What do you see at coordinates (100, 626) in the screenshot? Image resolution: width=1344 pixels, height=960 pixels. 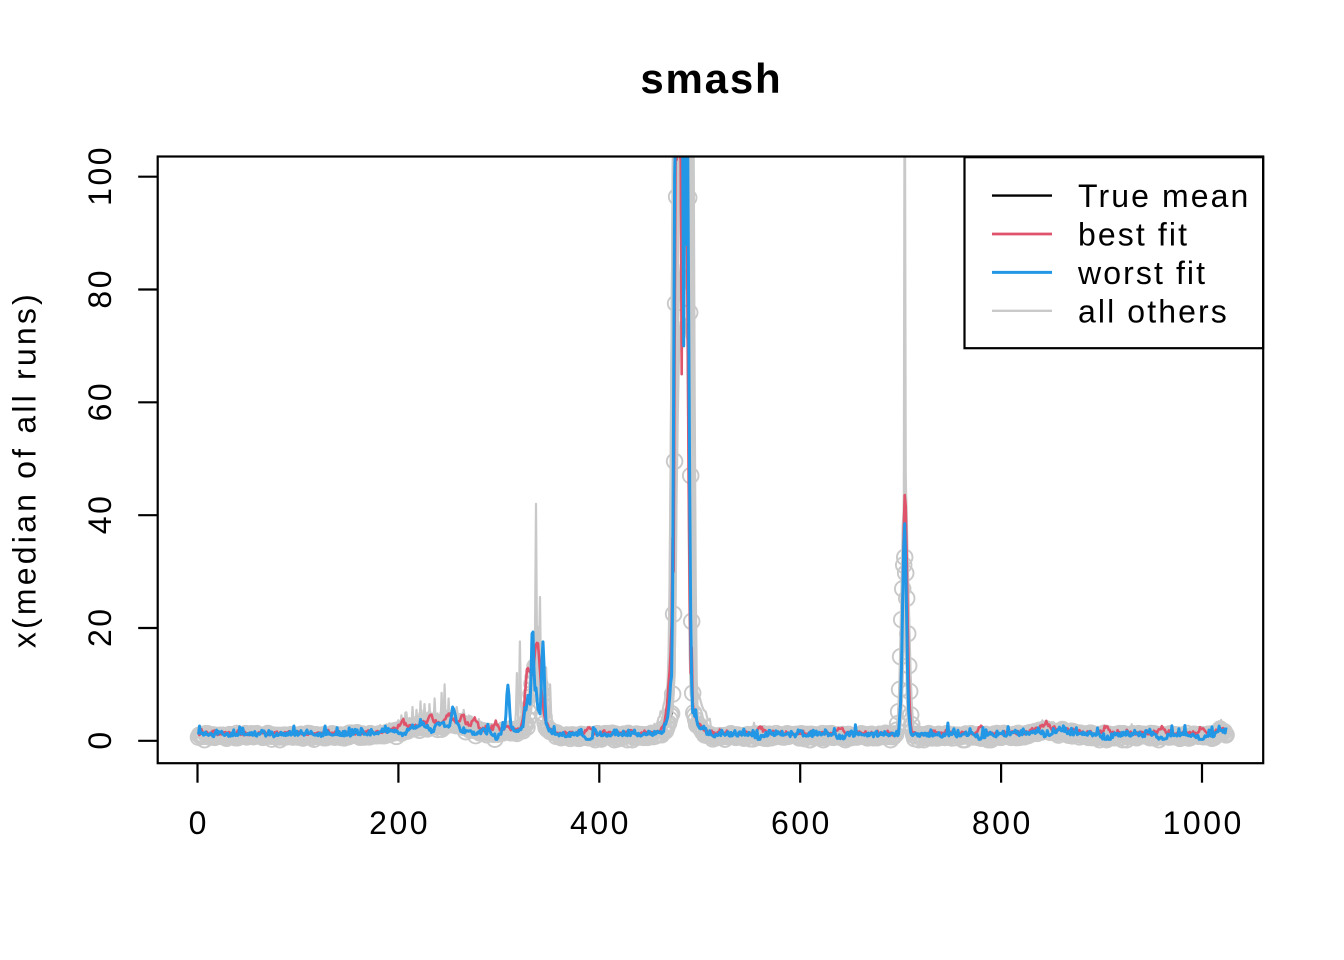 I see `svg-text: 20` at bounding box center [100, 626].